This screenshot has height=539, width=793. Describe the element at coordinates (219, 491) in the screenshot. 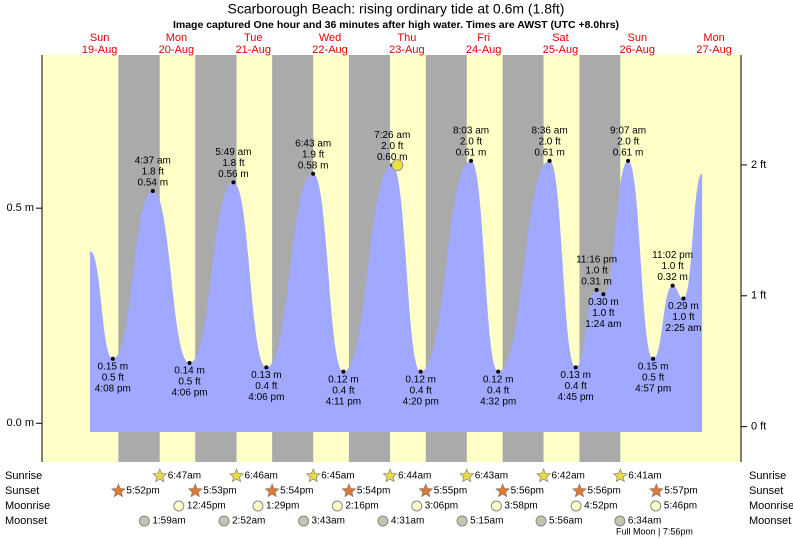

I see `event-time: 5:53pm` at that location.